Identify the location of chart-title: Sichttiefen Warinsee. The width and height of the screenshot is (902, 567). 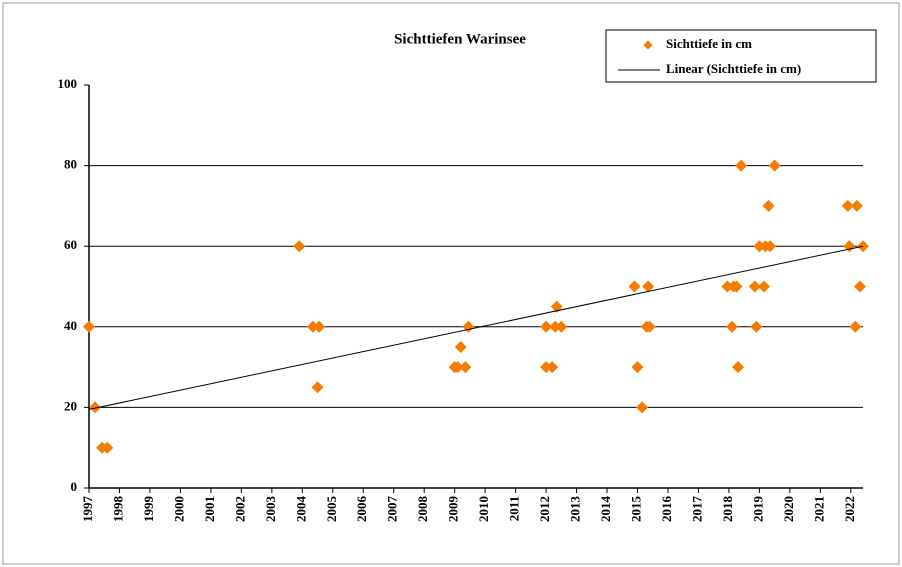
(460, 39).